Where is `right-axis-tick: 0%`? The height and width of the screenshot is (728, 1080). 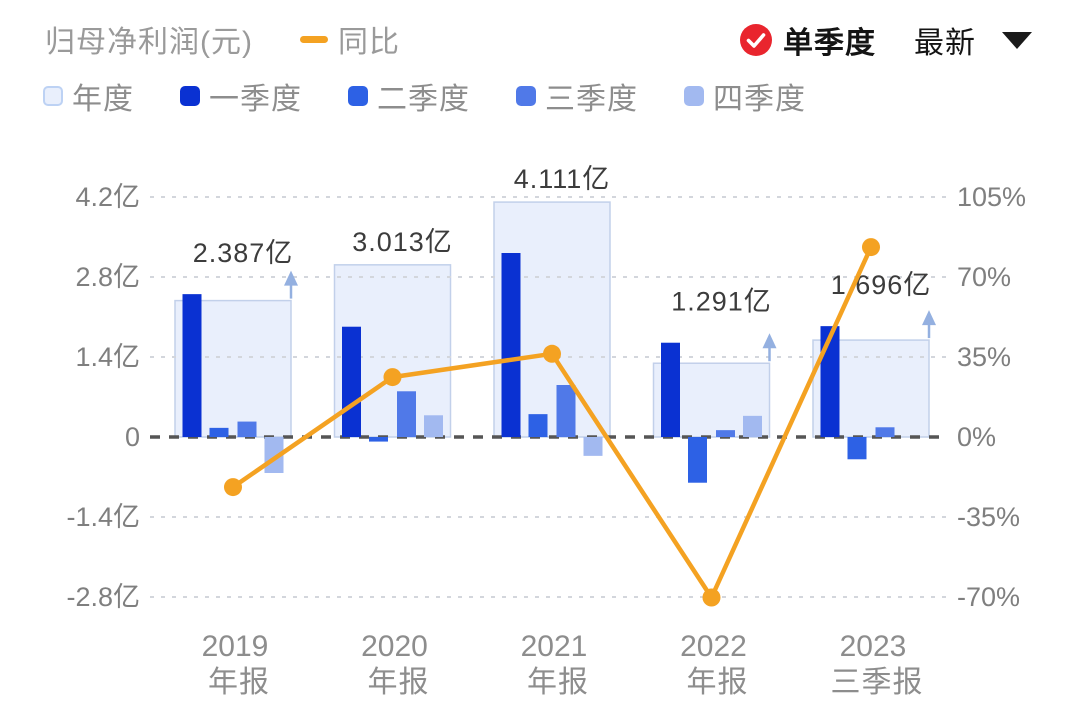 right-axis-tick: 0% is located at coordinates (976, 437).